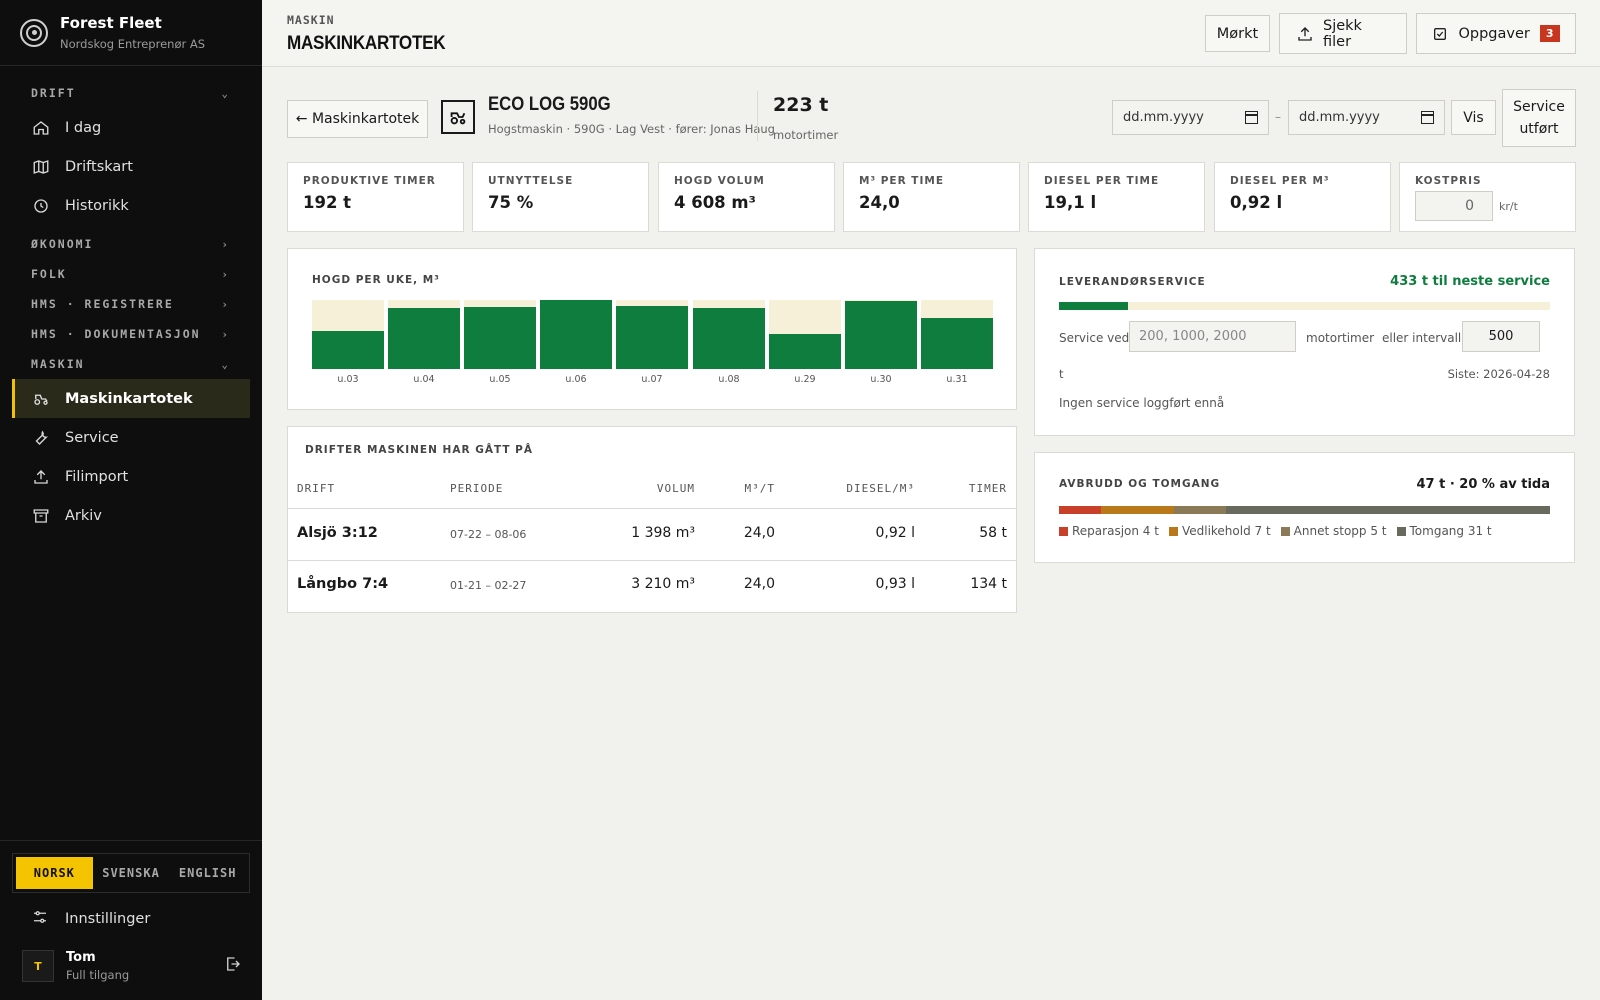 The height and width of the screenshot is (1000, 1600). I want to click on legend-label: Vedlikehold 7 t, so click(1226, 531).